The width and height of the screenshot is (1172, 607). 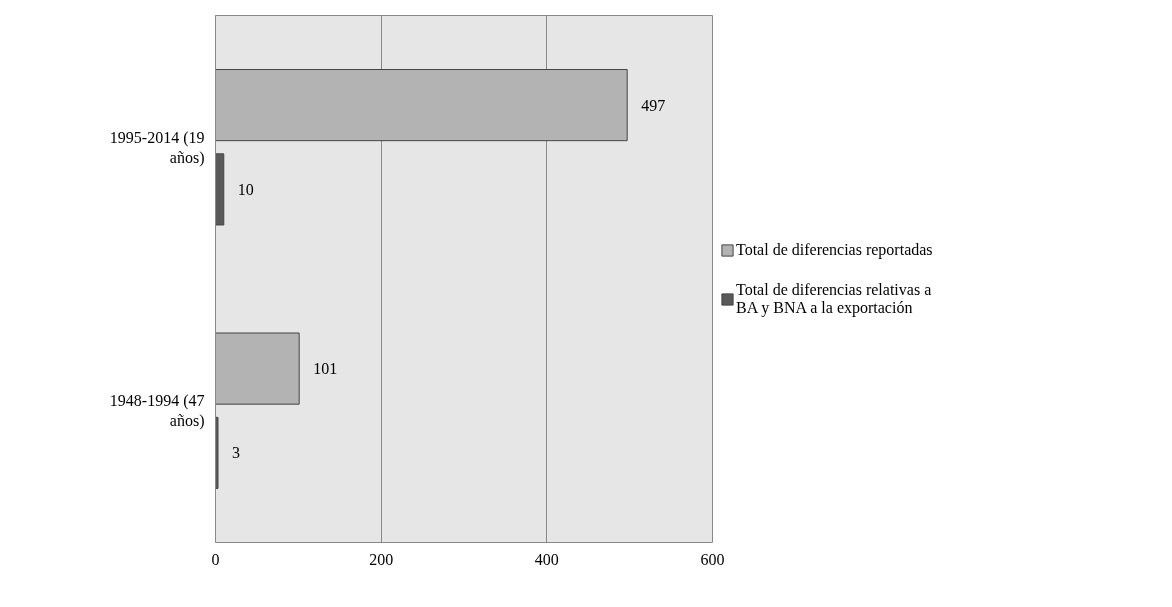 What do you see at coordinates (235, 453) in the screenshot?
I see `data-label: 3` at bounding box center [235, 453].